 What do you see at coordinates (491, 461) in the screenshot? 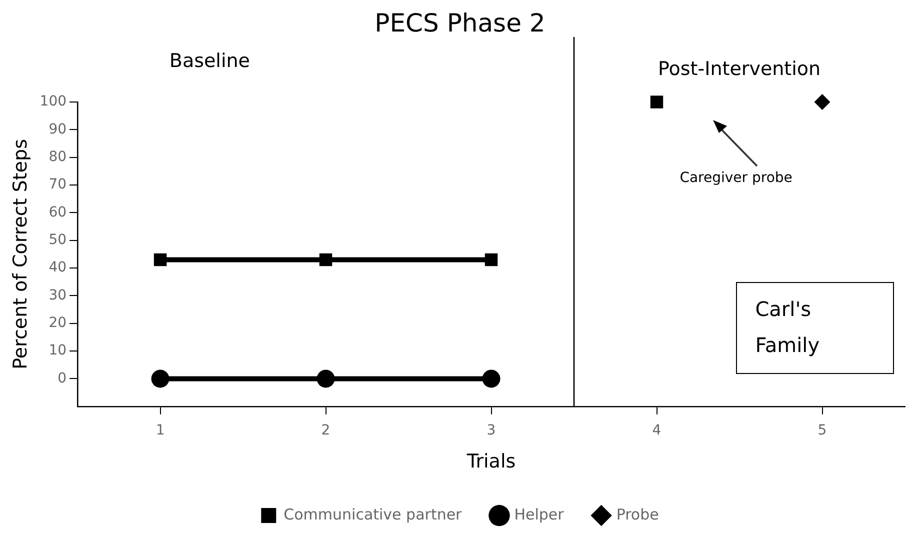
I see `x-axis-title: Trials` at bounding box center [491, 461].